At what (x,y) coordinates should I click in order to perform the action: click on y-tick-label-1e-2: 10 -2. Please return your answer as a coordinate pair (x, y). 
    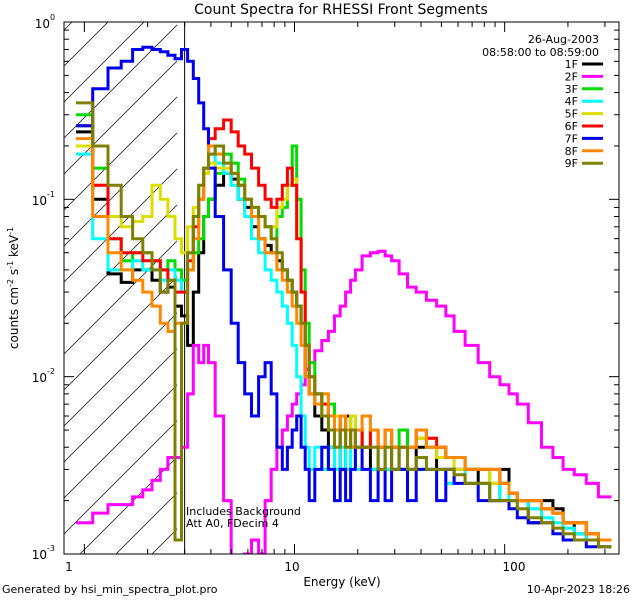
    Looking at the image, I should click on (43, 376).